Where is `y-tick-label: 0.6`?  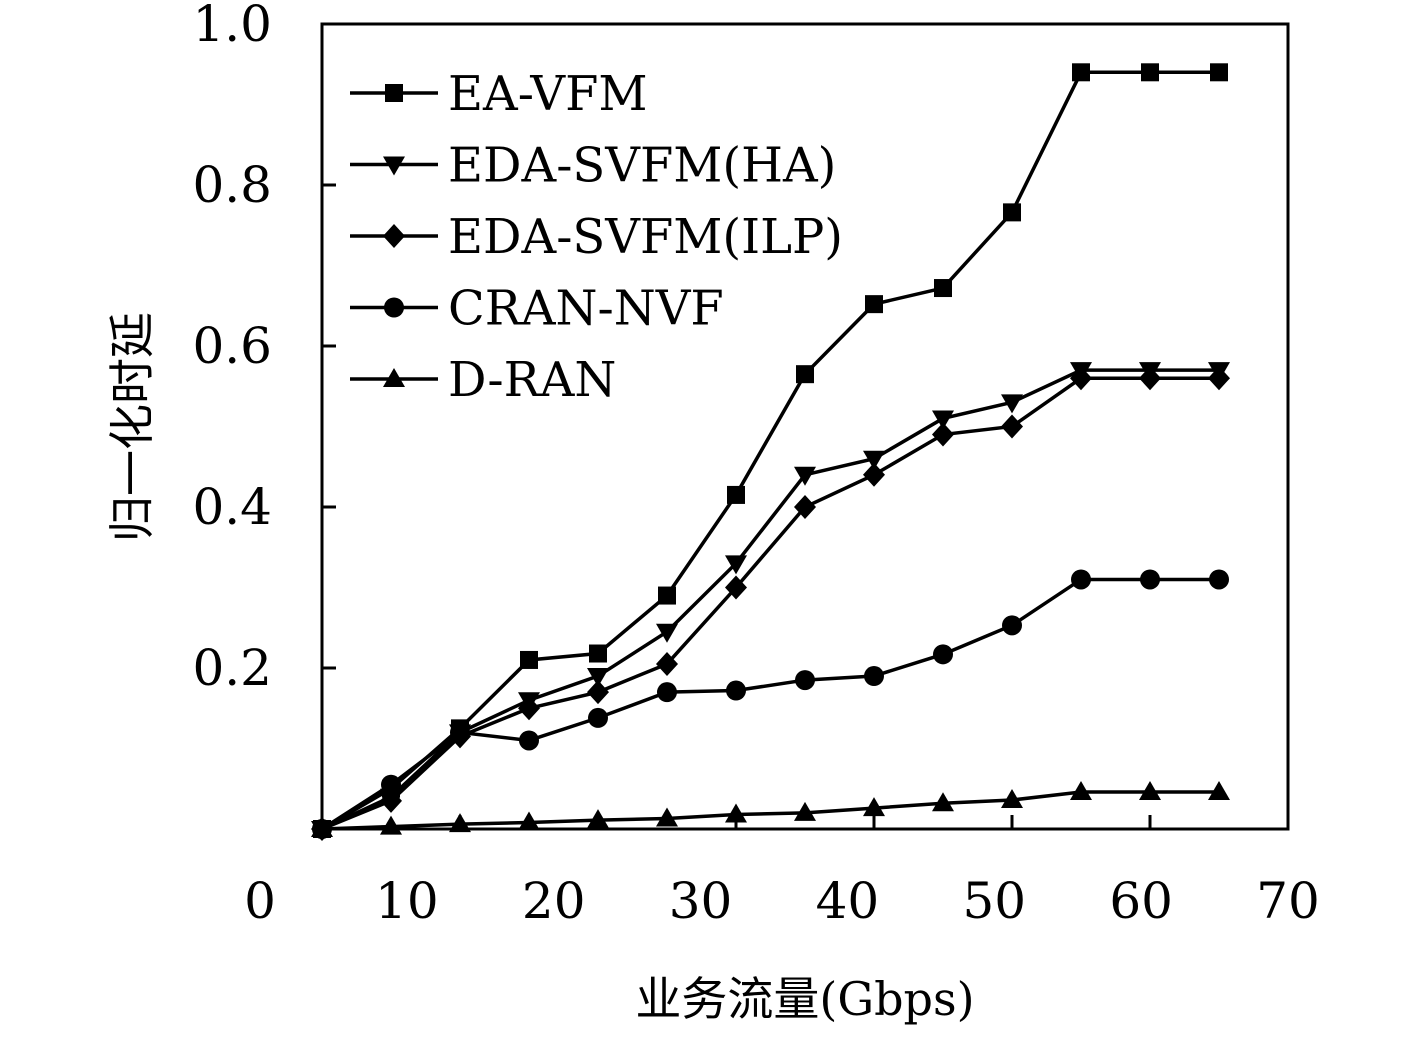
y-tick-label: 0.6 is located at coordinates (232, 346).